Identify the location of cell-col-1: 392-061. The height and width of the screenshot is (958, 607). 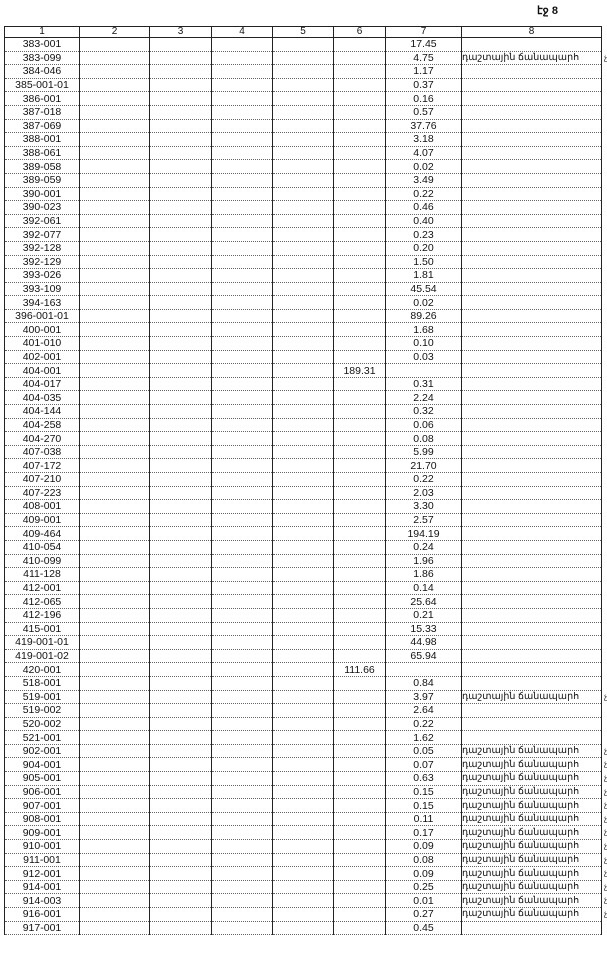
(42, 221).